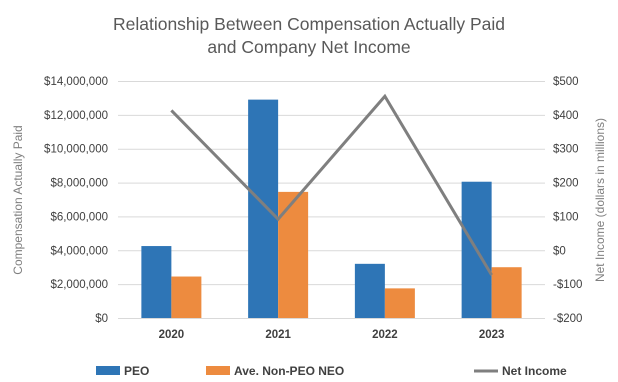 The height and width of the screenshot is (382, 618). Describe the element at coordinates (18, 199) in the screenshot. I see `y-axis-title-left: Compensation Actually Paid` at that location.